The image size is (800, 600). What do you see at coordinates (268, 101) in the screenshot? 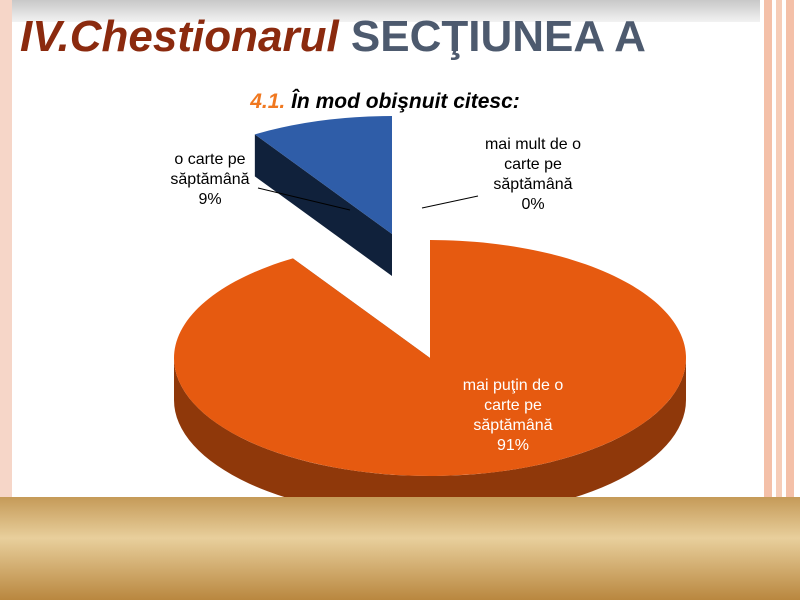
I see `chart-title-number: 4.1.` at bounding box center [268, 101].